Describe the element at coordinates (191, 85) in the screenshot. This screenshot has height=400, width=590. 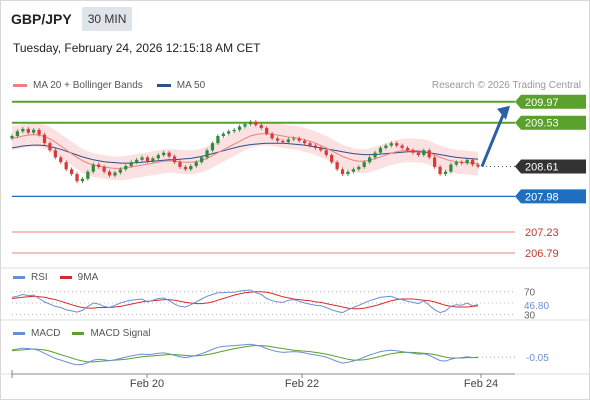
I see `legend-ma50-label: MA 50` at that location.